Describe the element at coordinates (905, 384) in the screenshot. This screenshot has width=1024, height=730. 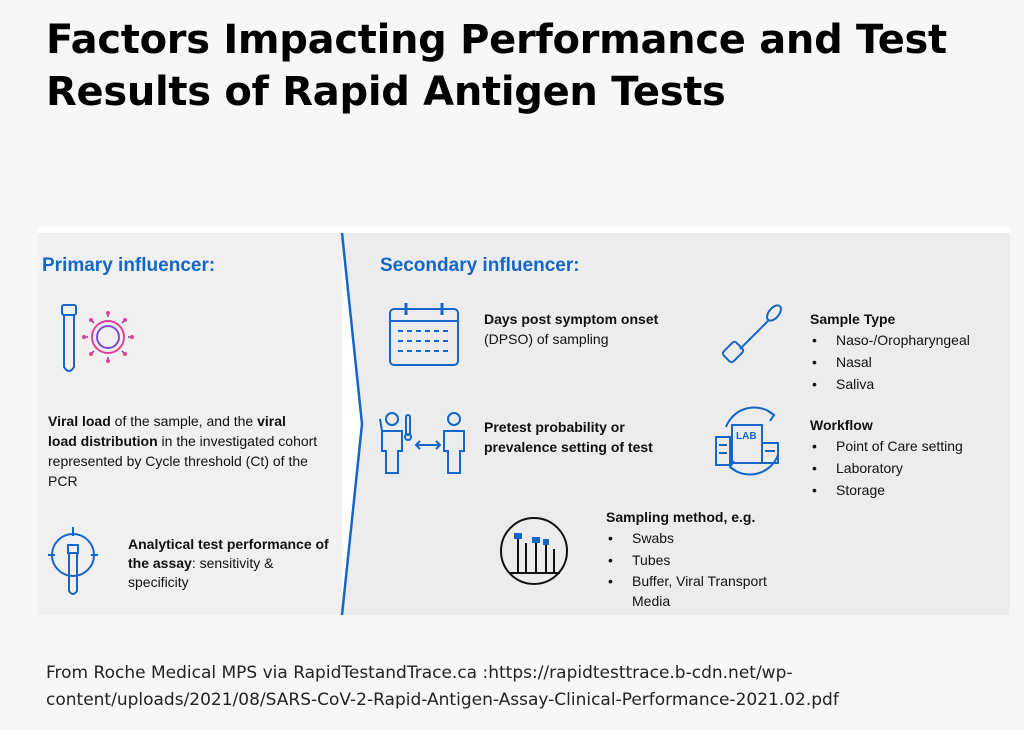
I see `list-item: Saliva` at that location.